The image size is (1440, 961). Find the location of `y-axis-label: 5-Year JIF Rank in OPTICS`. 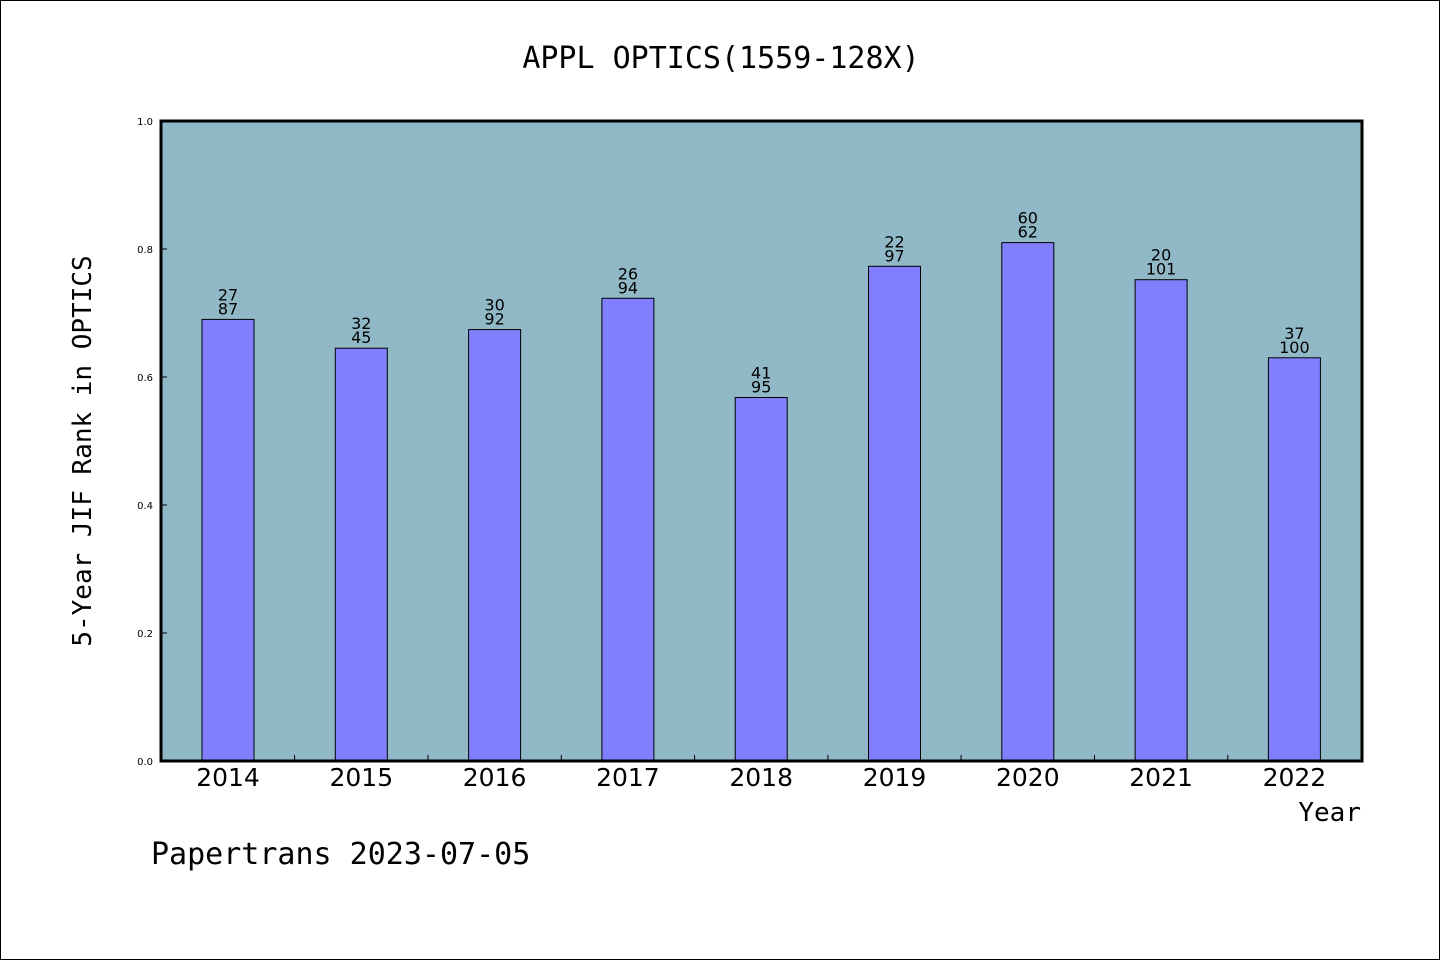

y-axis-label: 5-Year JIF Rank in OPTICS is located at coordinates (83, 450).